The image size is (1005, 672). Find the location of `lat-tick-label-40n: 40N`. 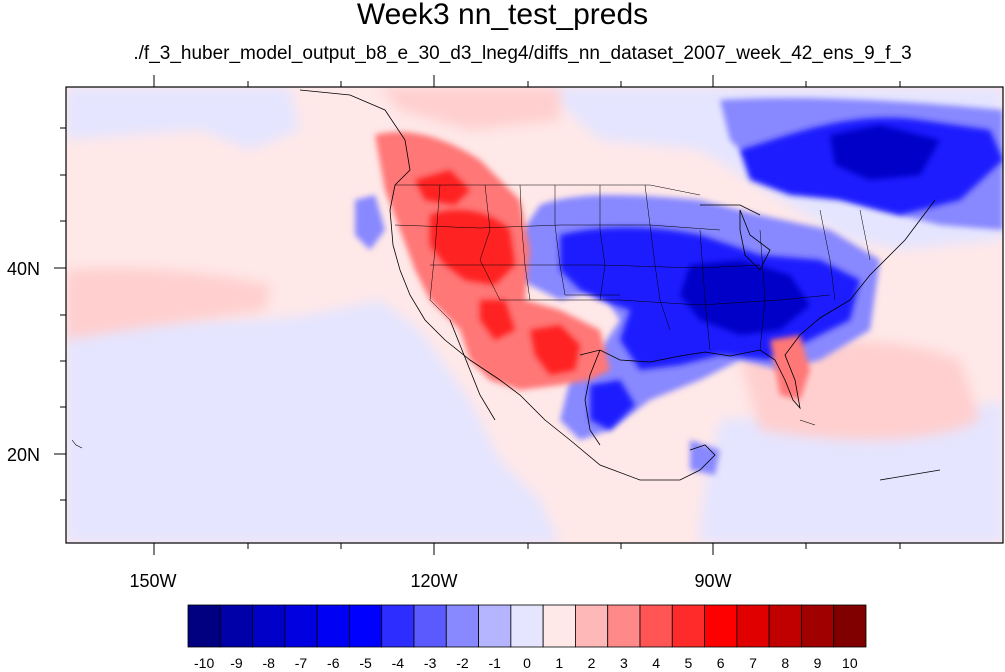

lat-tick-label-40n: 40N is located at coordinates (23, 269).